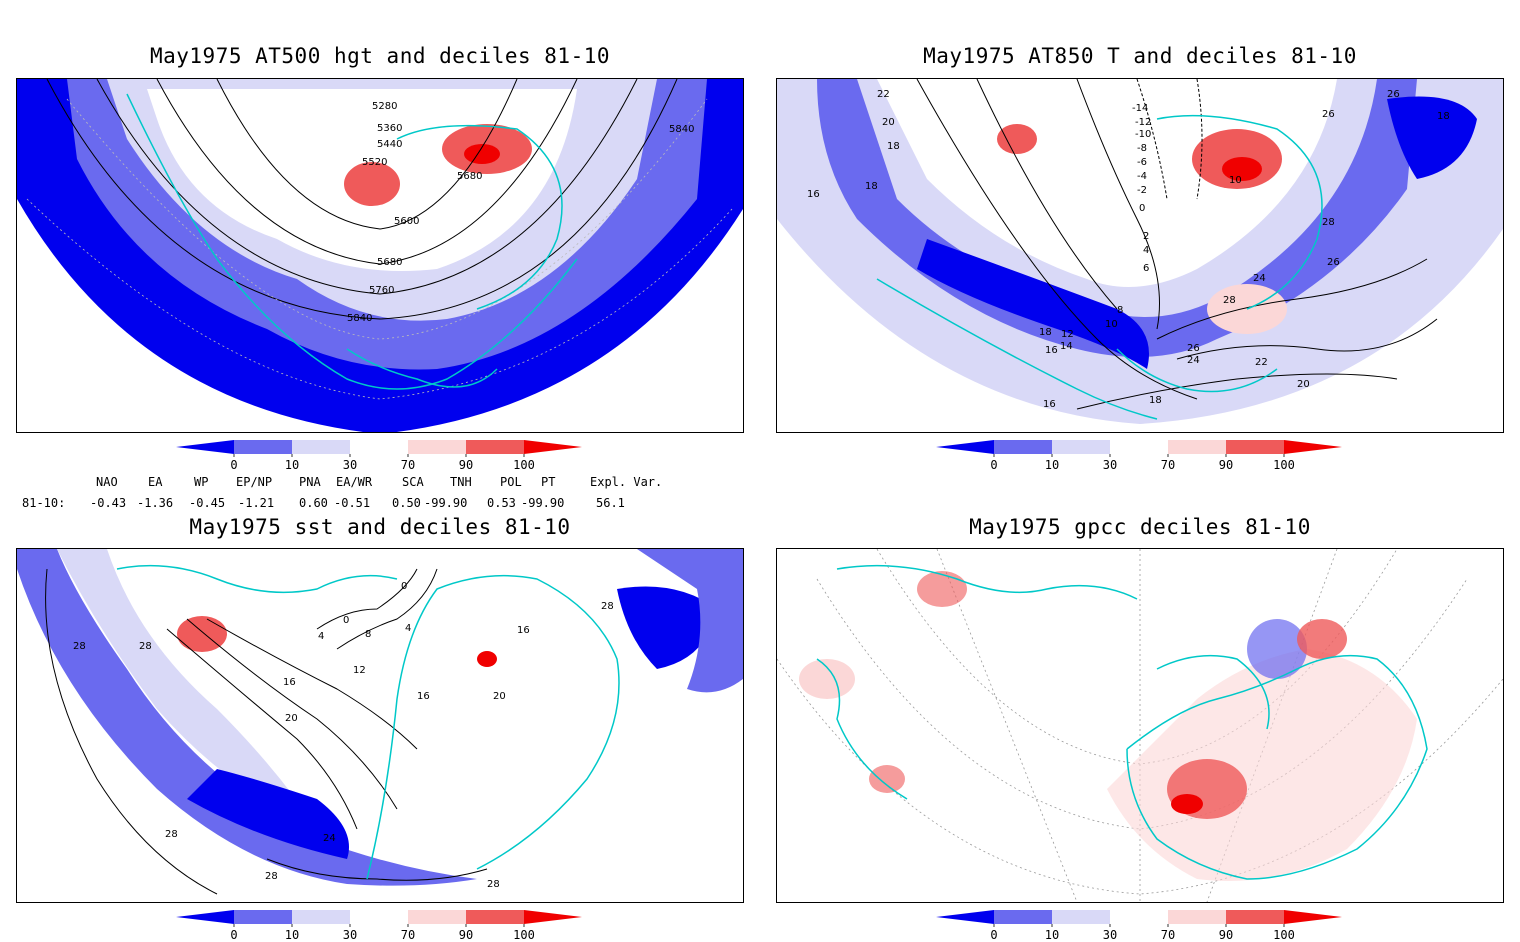 This screenshot has height=942, width=1520. What do you see at coordinates (1139, 456) in the screenshot?
I see `colorbar-2: 0 10 30 70 90 100` at bounding box center [1139, 456].